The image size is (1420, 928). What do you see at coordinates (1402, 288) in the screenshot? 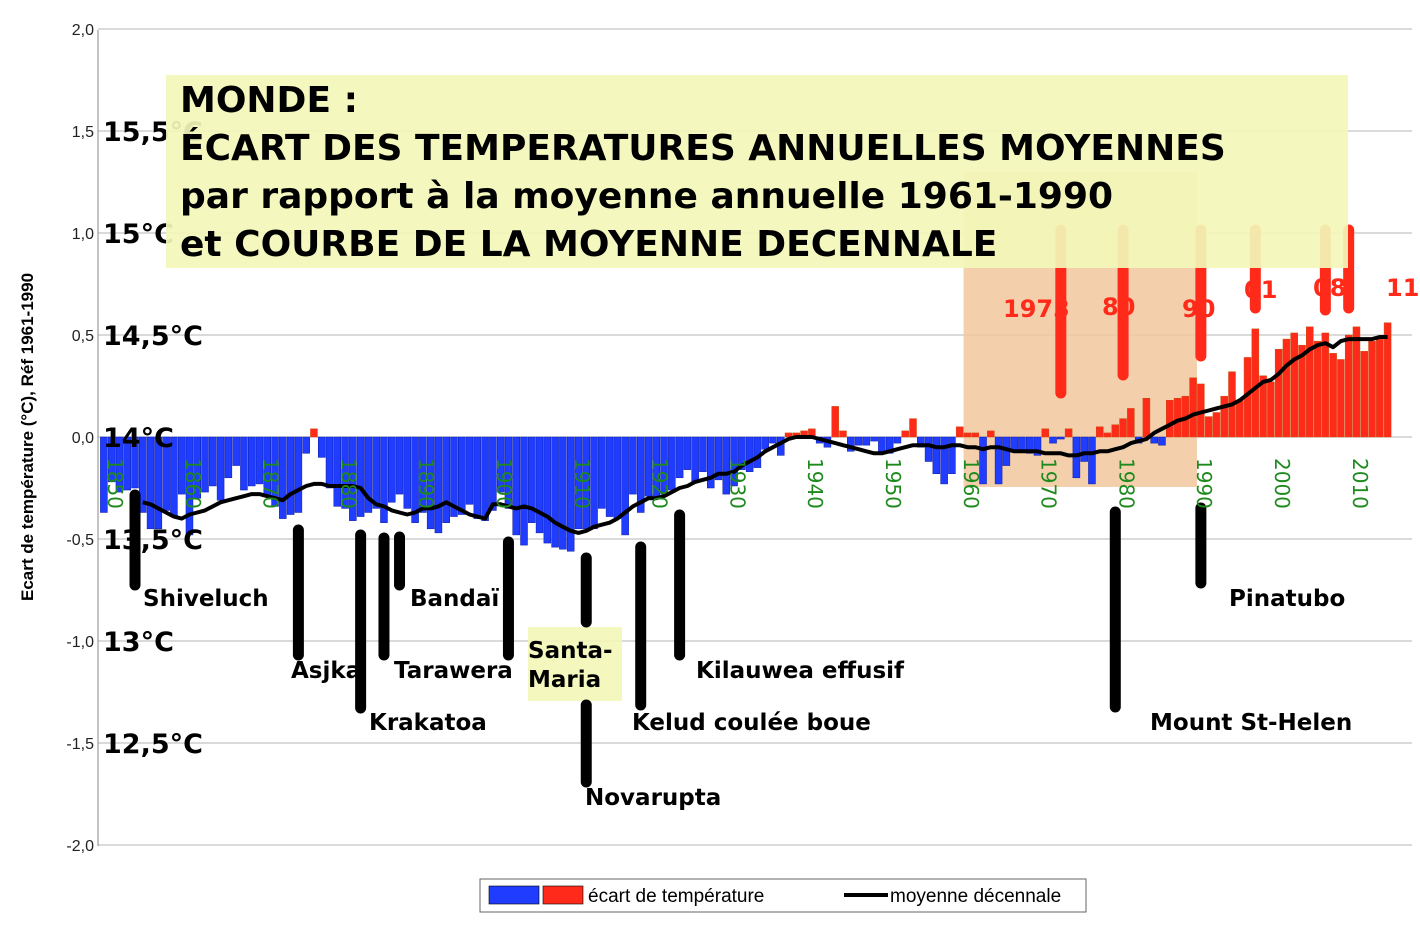
I see `hot-year-label: 11` at bounding box center [1402, 288].